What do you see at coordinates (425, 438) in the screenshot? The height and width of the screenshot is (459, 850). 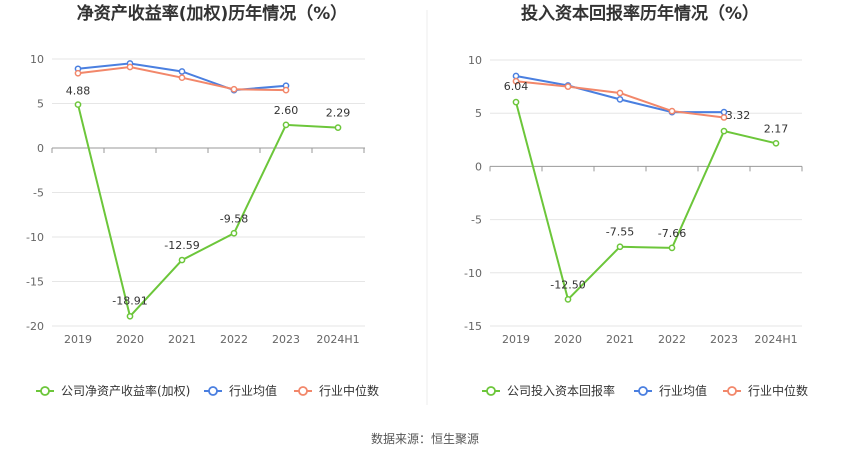 I see `data-source: 数据来源：恒生聚源` at bounding box center [425, 438].